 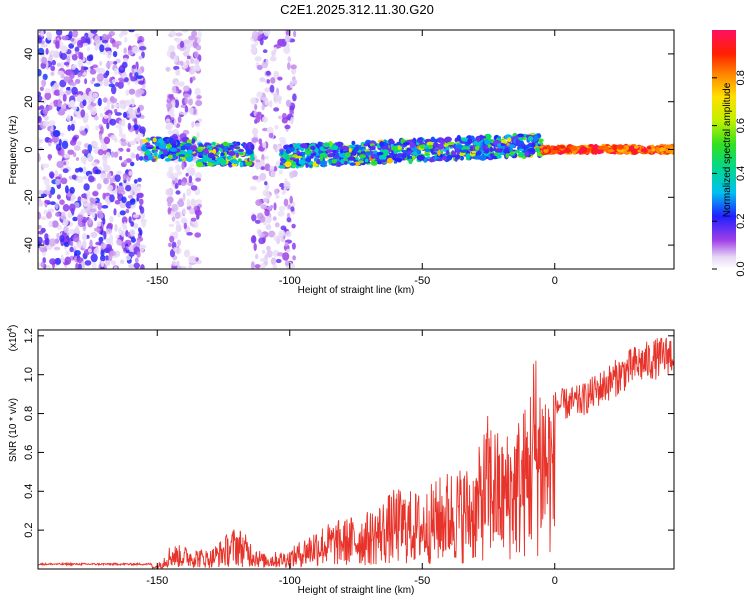 I want to click on colorbar-gradient, so click(x=724, y=149).